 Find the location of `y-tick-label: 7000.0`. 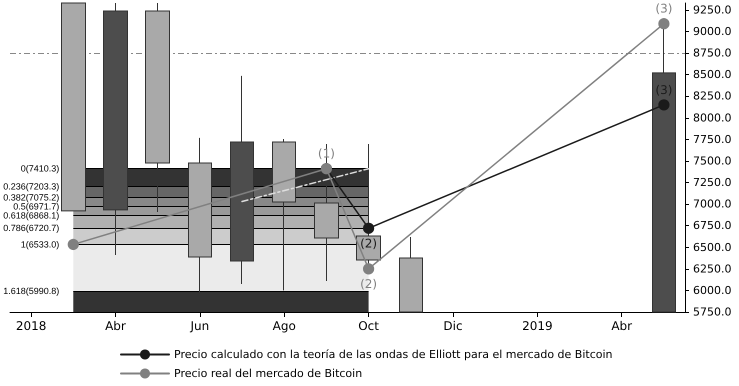

y-tick-label: 7000.0 is located at coordinates (712, 204).